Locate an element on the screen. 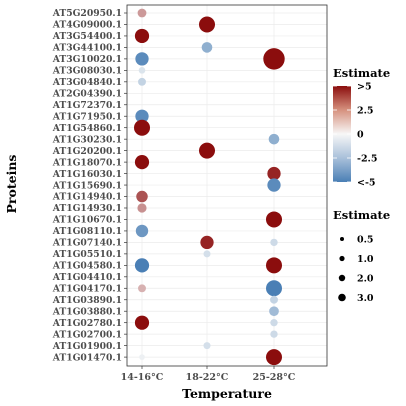  y-tick-label: AT2G04390.1 is located at coordinates (87, 93).